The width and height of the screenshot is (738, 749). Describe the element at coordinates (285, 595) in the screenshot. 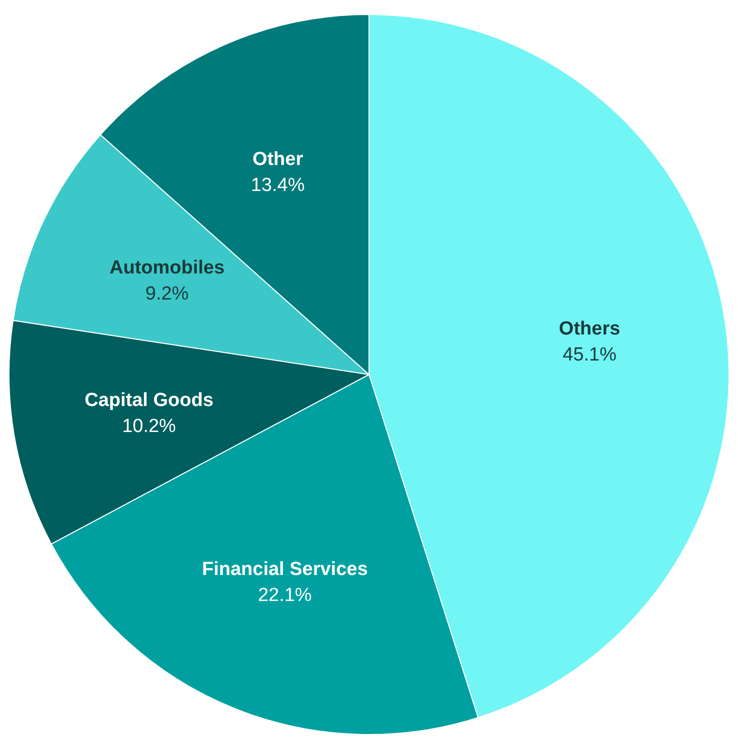

I see `data-label: 22.1%` at that location.